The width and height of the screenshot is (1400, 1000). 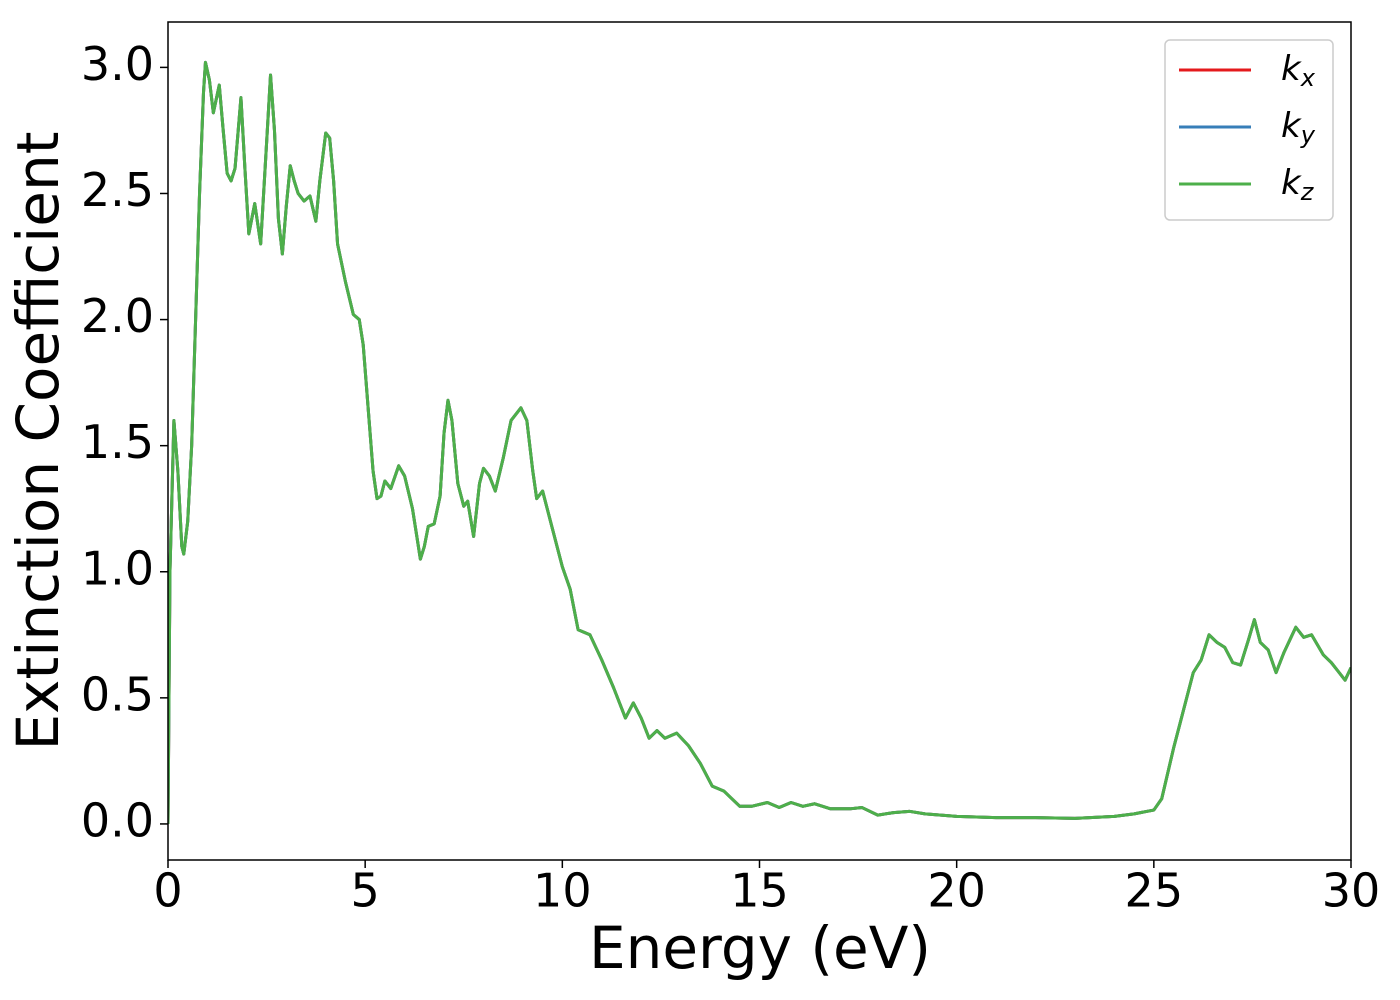 I want to click on y-tick-label: 2.5, so click(x=117, y=190).